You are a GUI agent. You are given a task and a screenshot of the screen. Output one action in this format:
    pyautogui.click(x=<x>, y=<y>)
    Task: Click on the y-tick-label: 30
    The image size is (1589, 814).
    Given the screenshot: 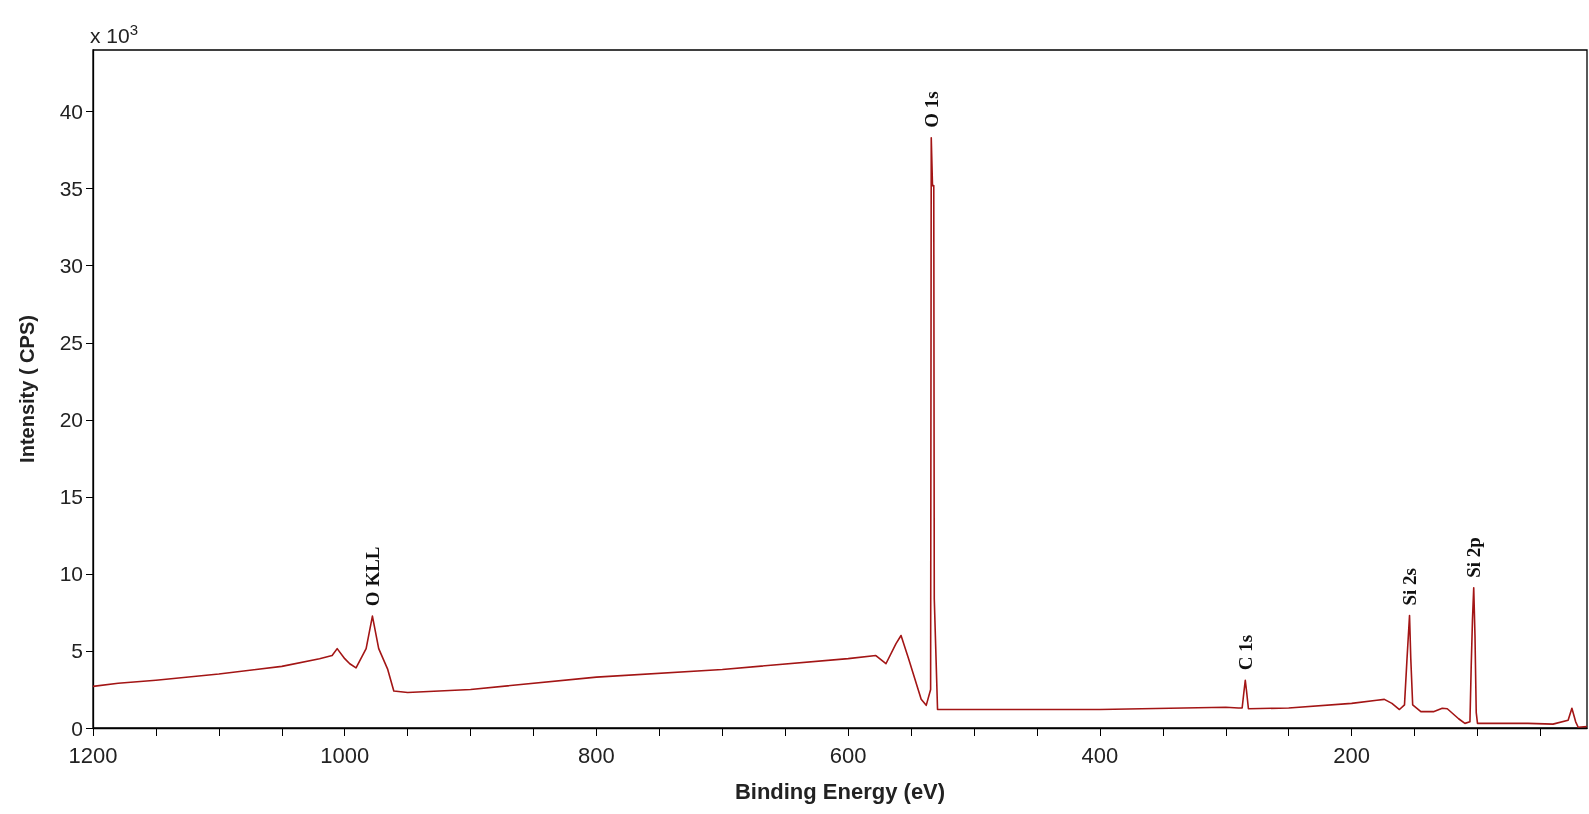 What is the action you would take?
    pyautogui.click(x=71, y=266)
    